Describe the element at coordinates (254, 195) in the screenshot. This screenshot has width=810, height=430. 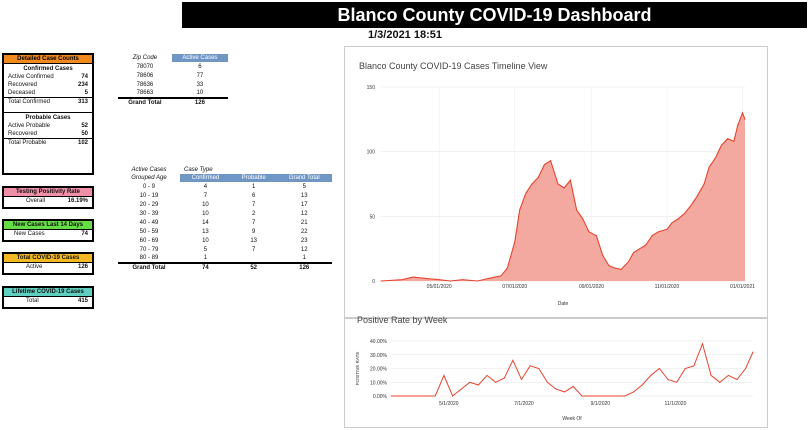
I see `probable-cell: 6` at that location.